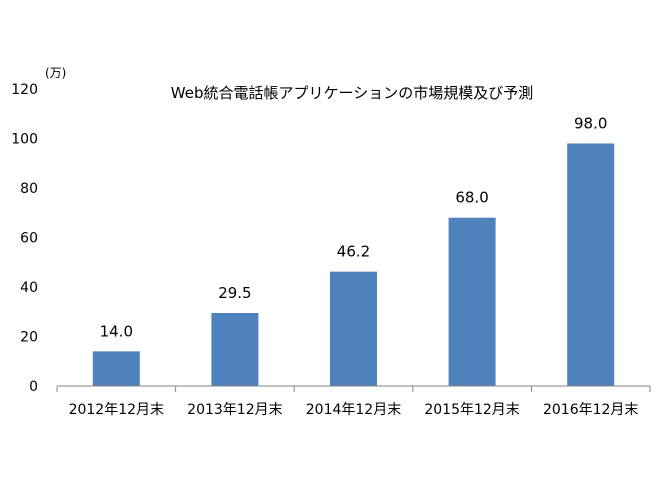 The image size is (665, 499). What do you see at coordinates (590, 123) in the screenshot?
I see `data-label: 98.0` at bounding box center [590, 123].